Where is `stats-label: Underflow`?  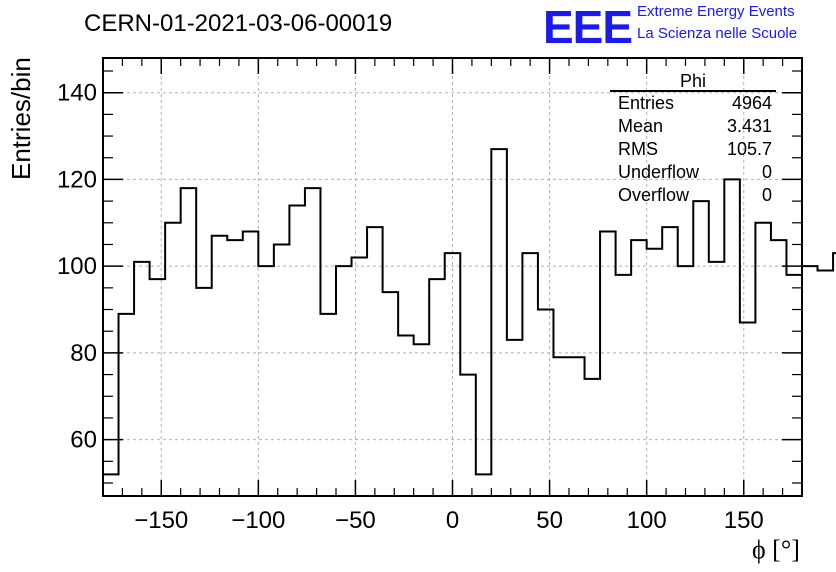
stats-label: Underflow is located at coordinates (659, 172).